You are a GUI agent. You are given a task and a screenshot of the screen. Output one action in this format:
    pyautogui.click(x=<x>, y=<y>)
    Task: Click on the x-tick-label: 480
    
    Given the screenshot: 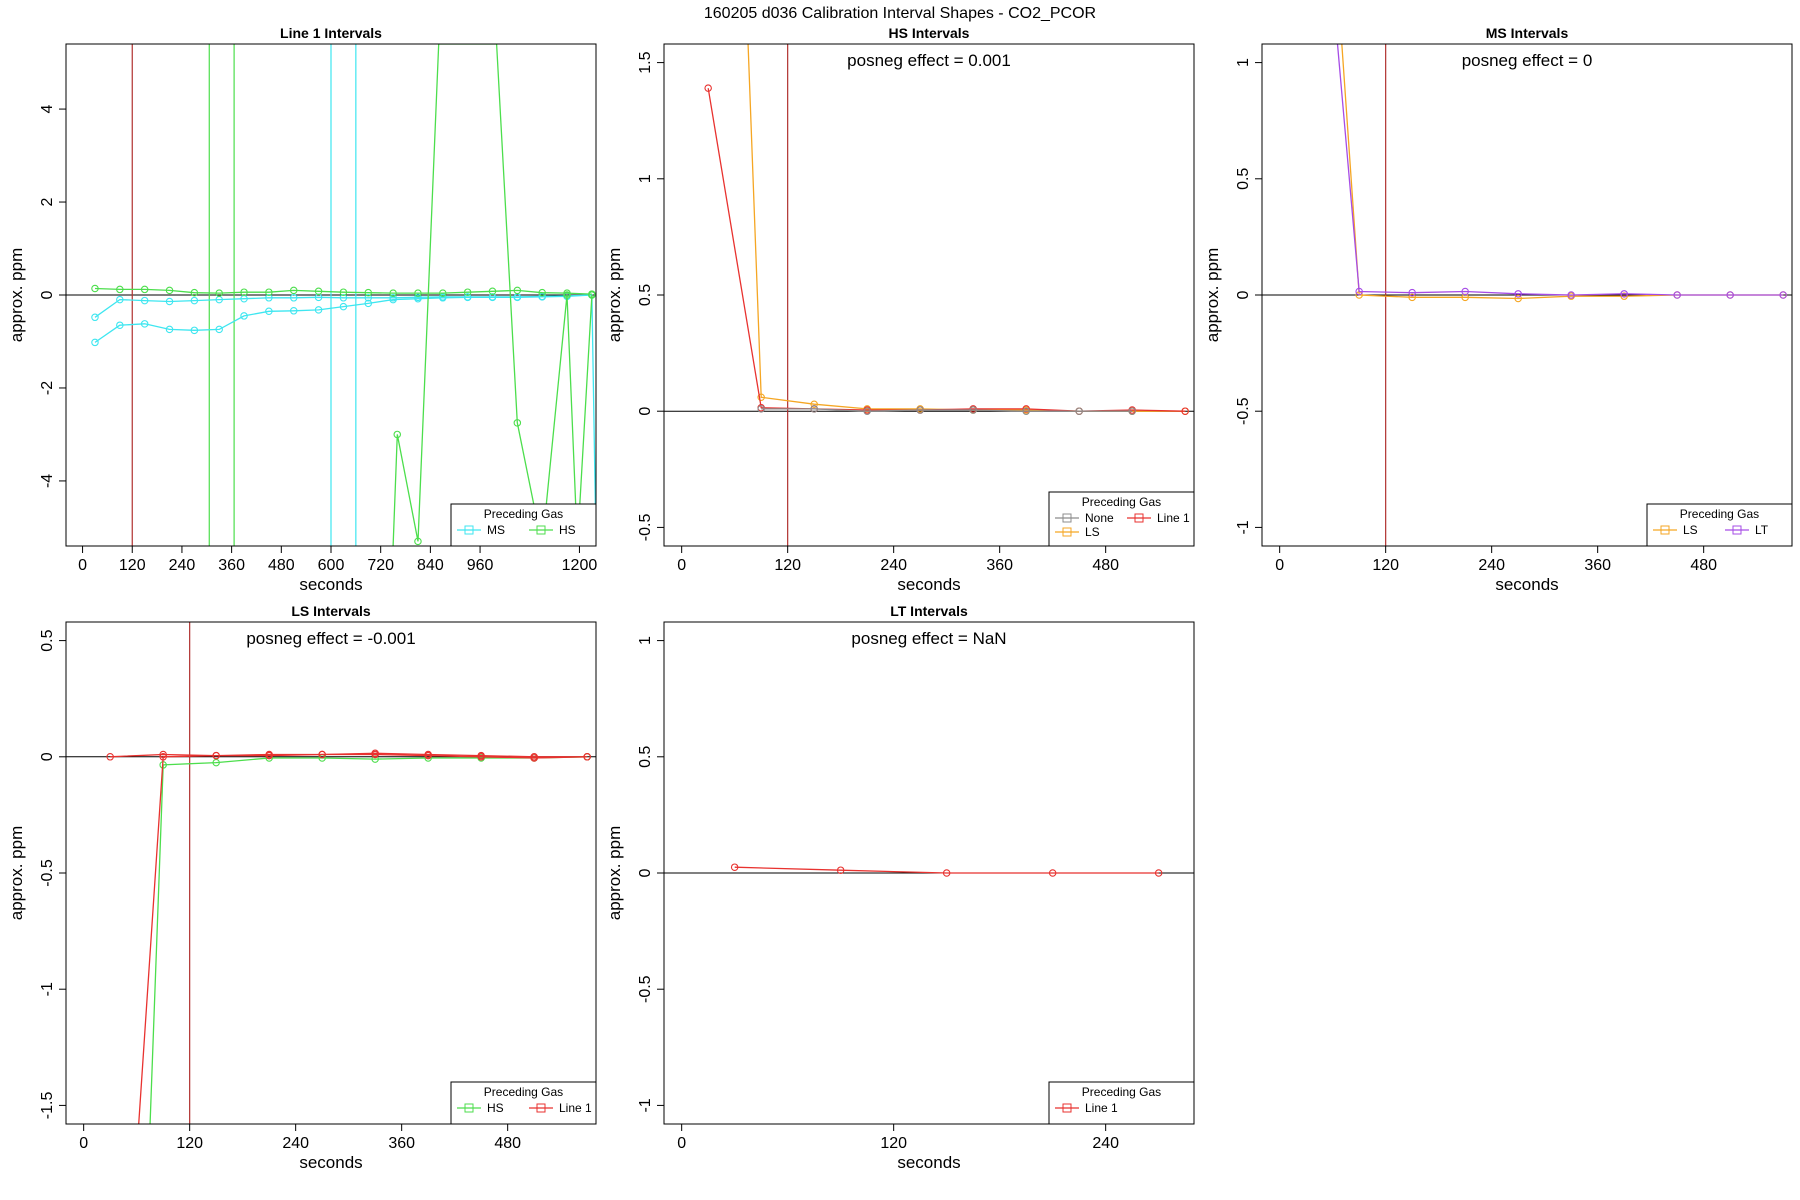 What is the action you would take?
    pyautogui.click(x=1703, y=565)
    